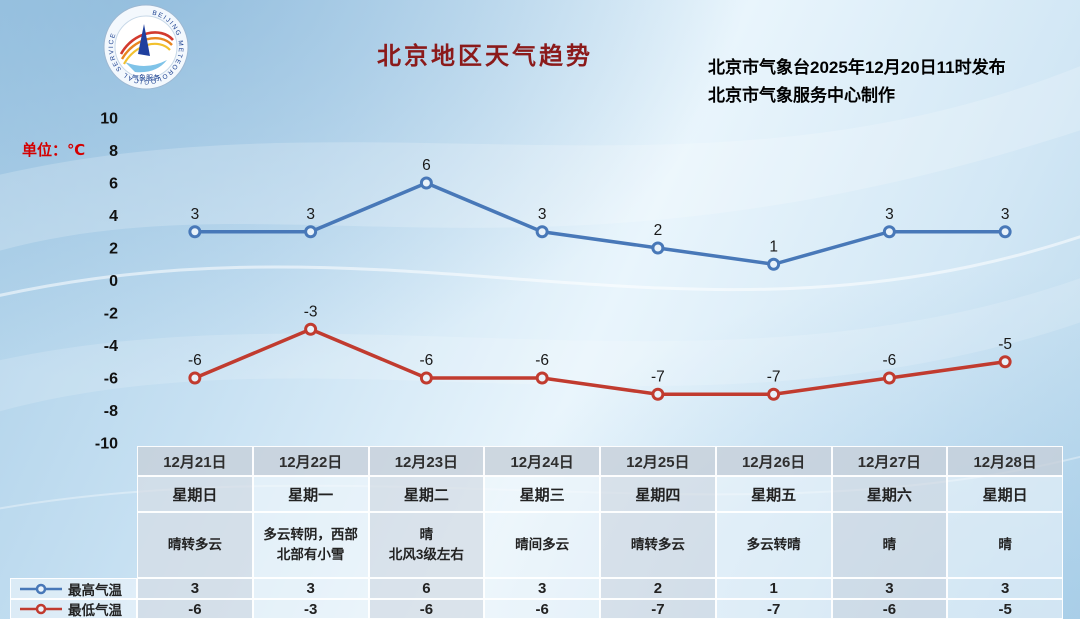  I want to click on y-axis-tick: 8, so click(113, 151).